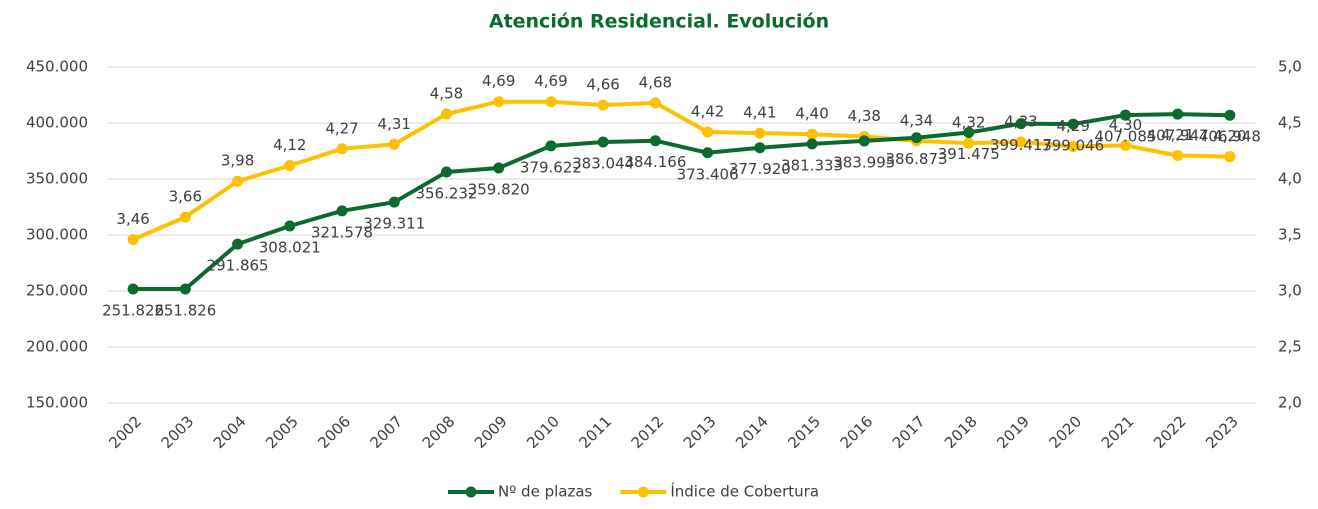 Image resolution: width=1318 pixels, height=509 pixels. Describe the element at coordinates (132, 219) in the screenshot. I see `data-label: 3,46` at that location.